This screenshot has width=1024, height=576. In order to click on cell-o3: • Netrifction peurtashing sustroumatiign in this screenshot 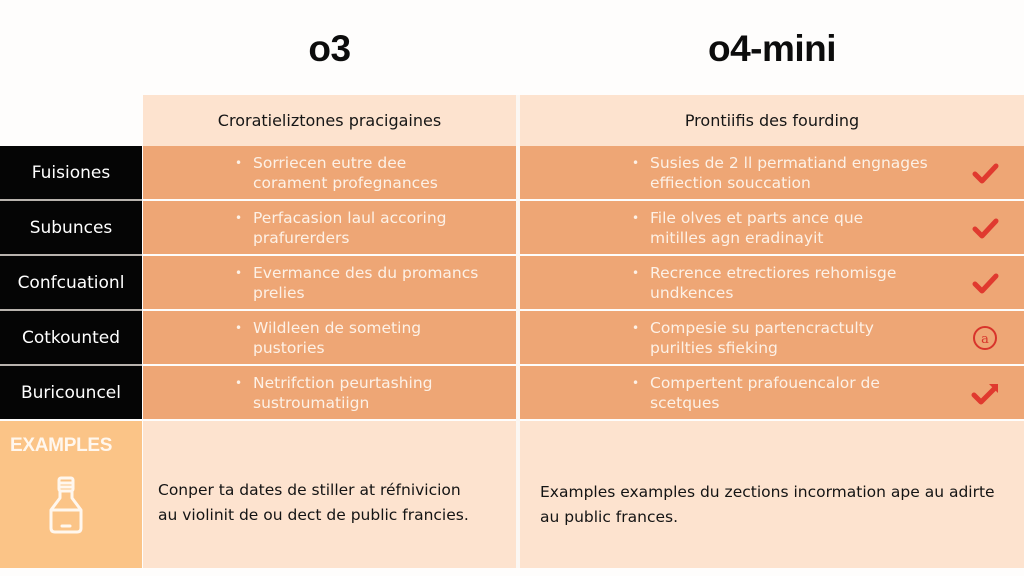, I will do `click(329, 392)`.